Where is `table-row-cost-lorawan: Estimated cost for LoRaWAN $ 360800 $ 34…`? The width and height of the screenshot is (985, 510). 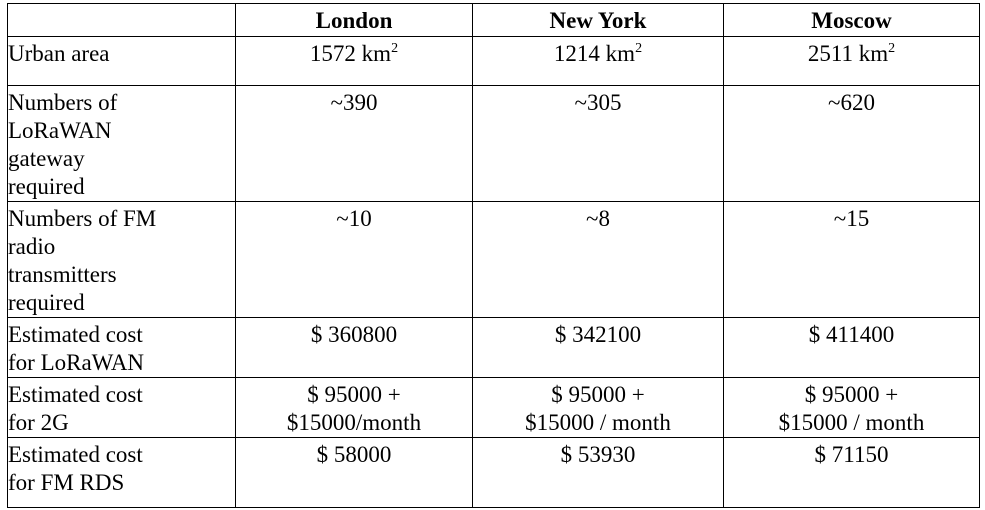 table-row-cost-lorawan: Estimated cost for LoRaWAN $ 360800 $ 34… is located at coordinates (493, 347).